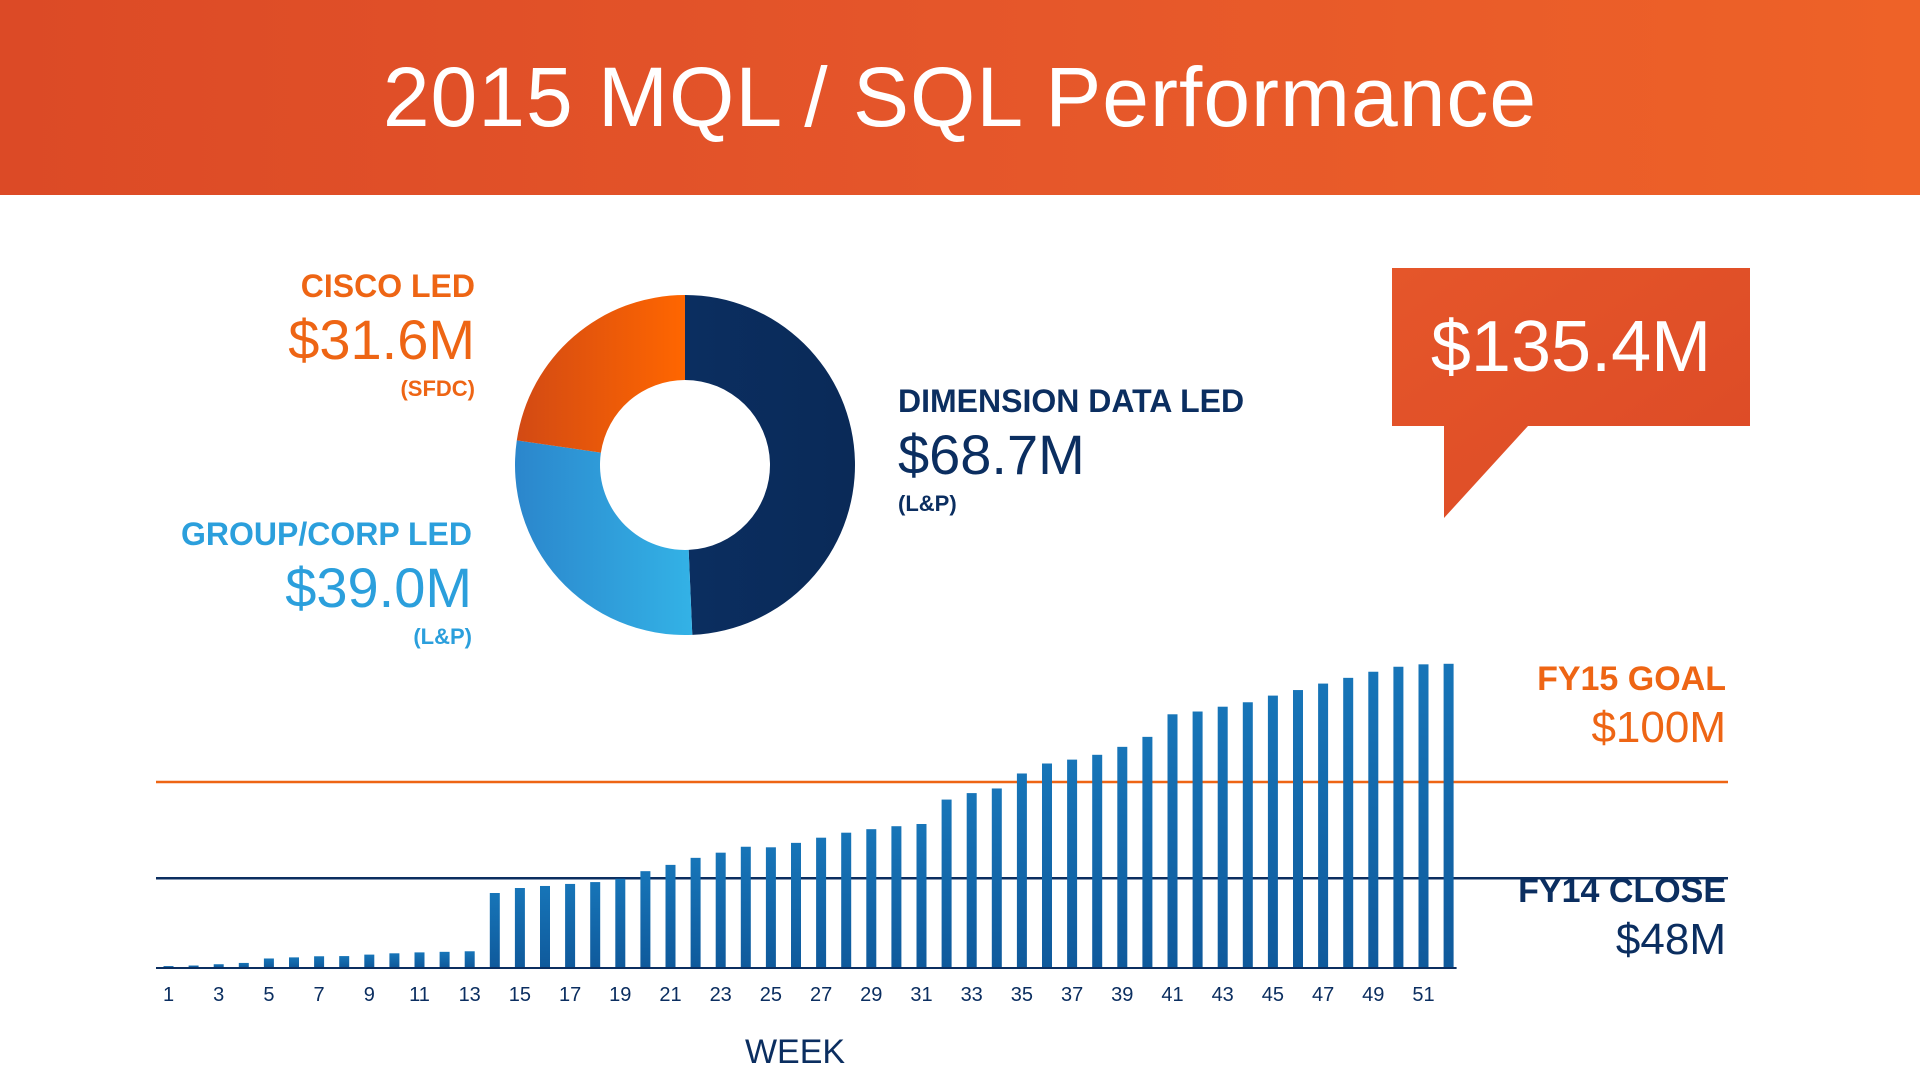  I want to click on x-tick-label: 11, so click(419, 995).